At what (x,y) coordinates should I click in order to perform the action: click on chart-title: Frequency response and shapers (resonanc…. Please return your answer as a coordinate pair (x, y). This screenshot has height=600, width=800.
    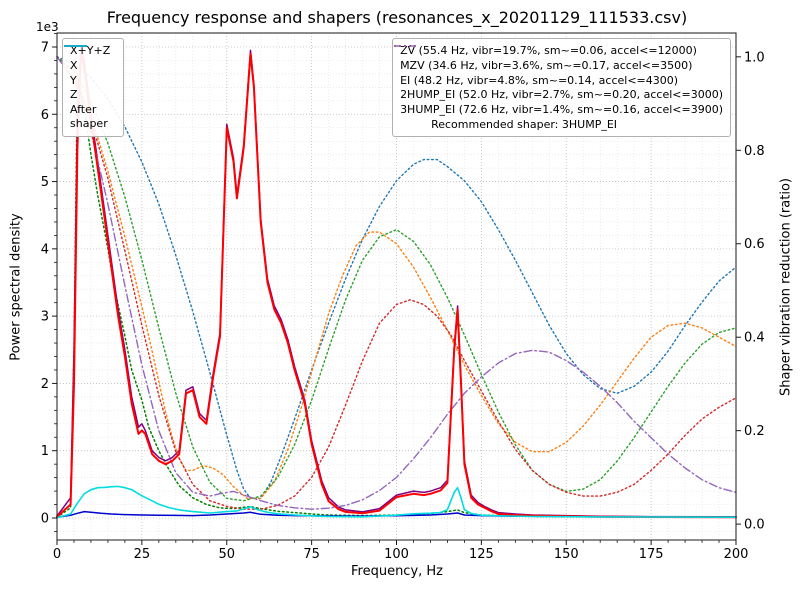
    Looking at the image, I should click on (397, 17).